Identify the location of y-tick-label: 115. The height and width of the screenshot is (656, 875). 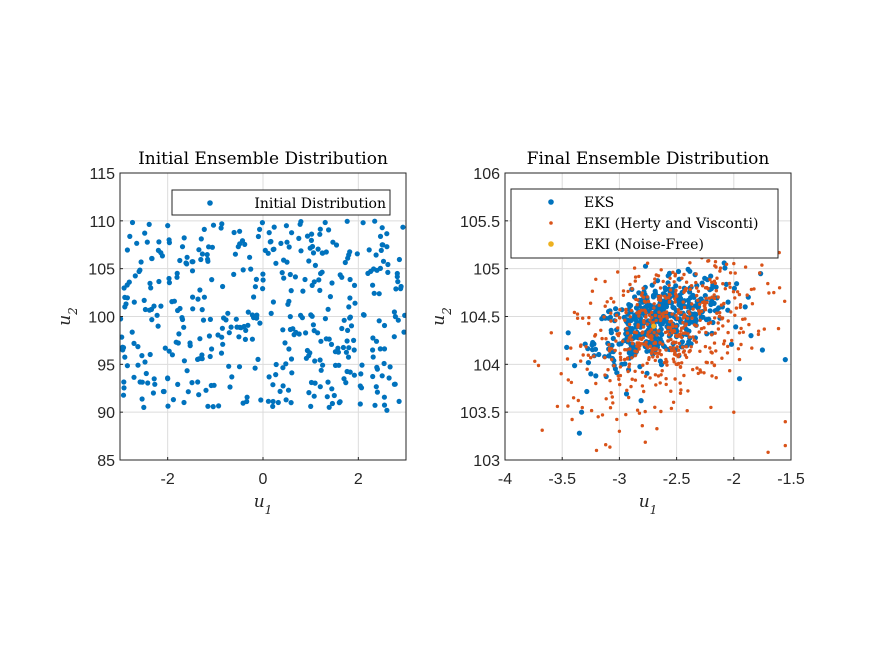
(102, 174).